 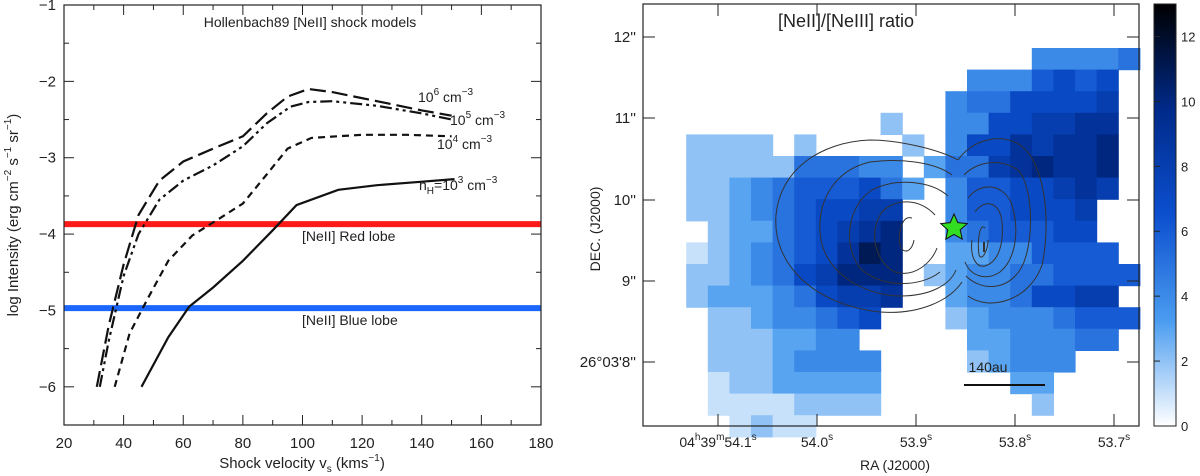 I want to click on right-xtick-label: 04h39m54.1s, so click(x=717, y=441).